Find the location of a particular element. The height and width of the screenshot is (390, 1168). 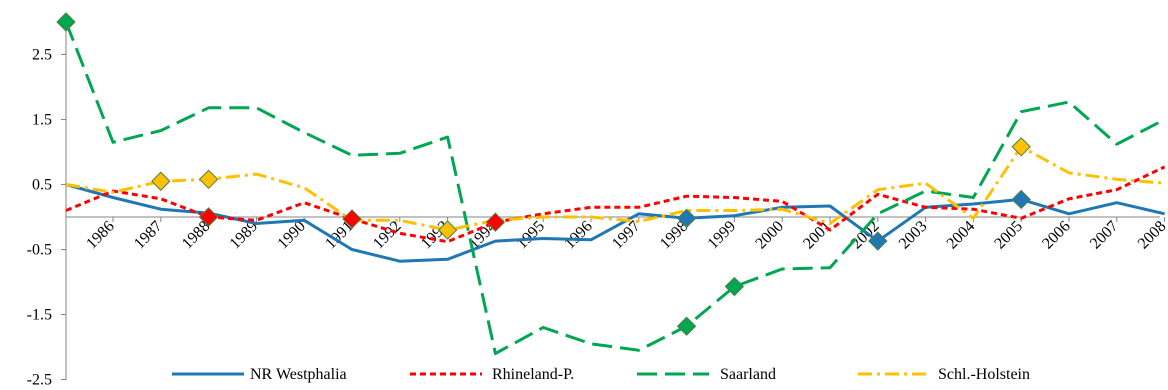

x-tick-label: 2005 is located at coordinates (1008, 235).